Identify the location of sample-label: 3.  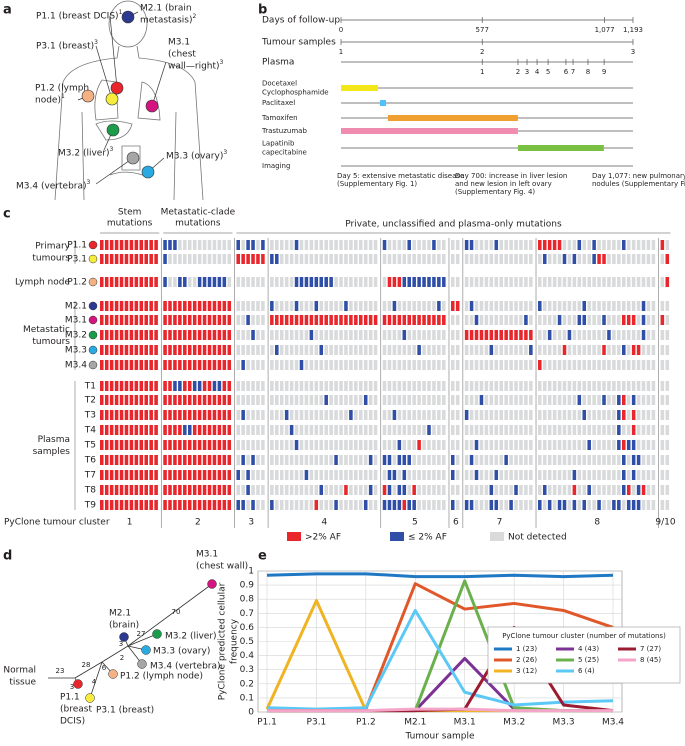
(527, 72).